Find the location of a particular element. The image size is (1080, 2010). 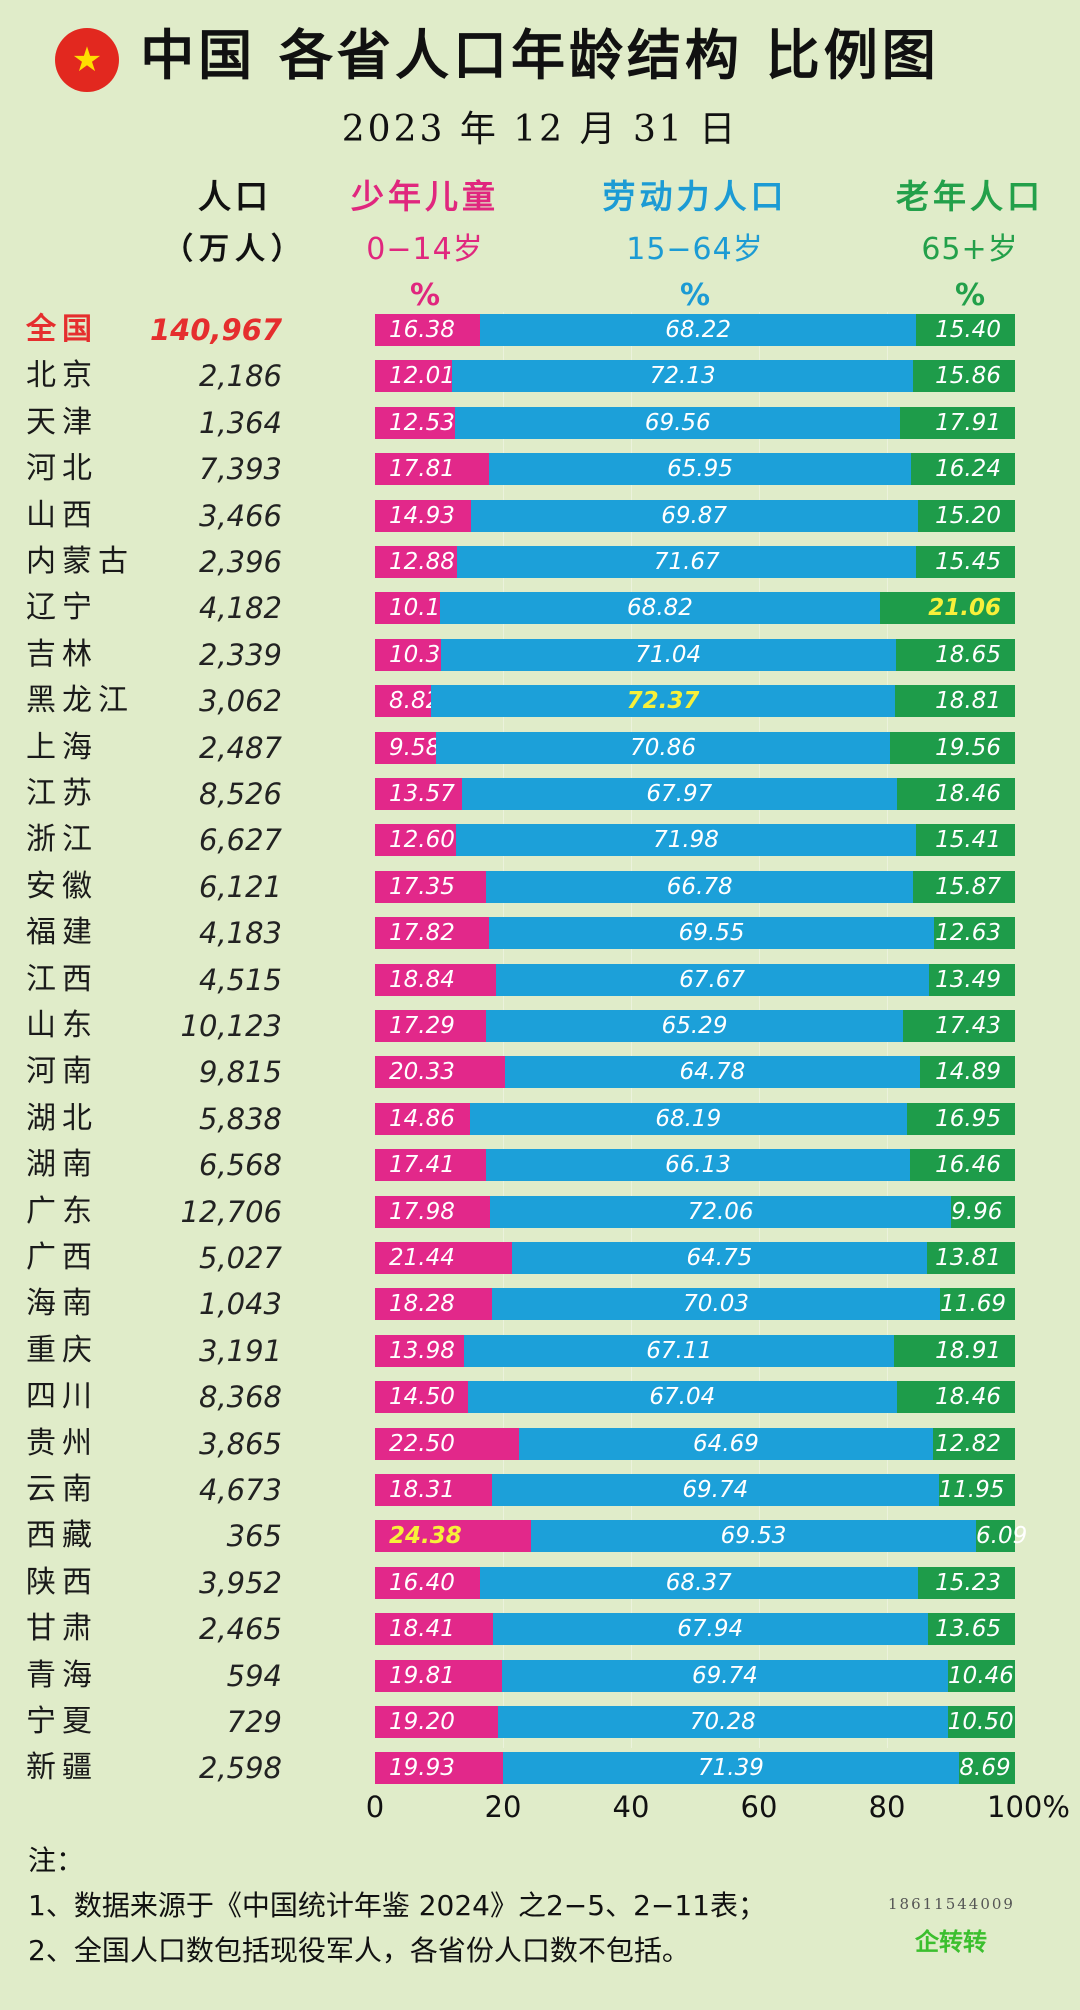

chart-row: 安徽 6,121 17.35 66.78 15.87 is located at coordinates (540, 886).